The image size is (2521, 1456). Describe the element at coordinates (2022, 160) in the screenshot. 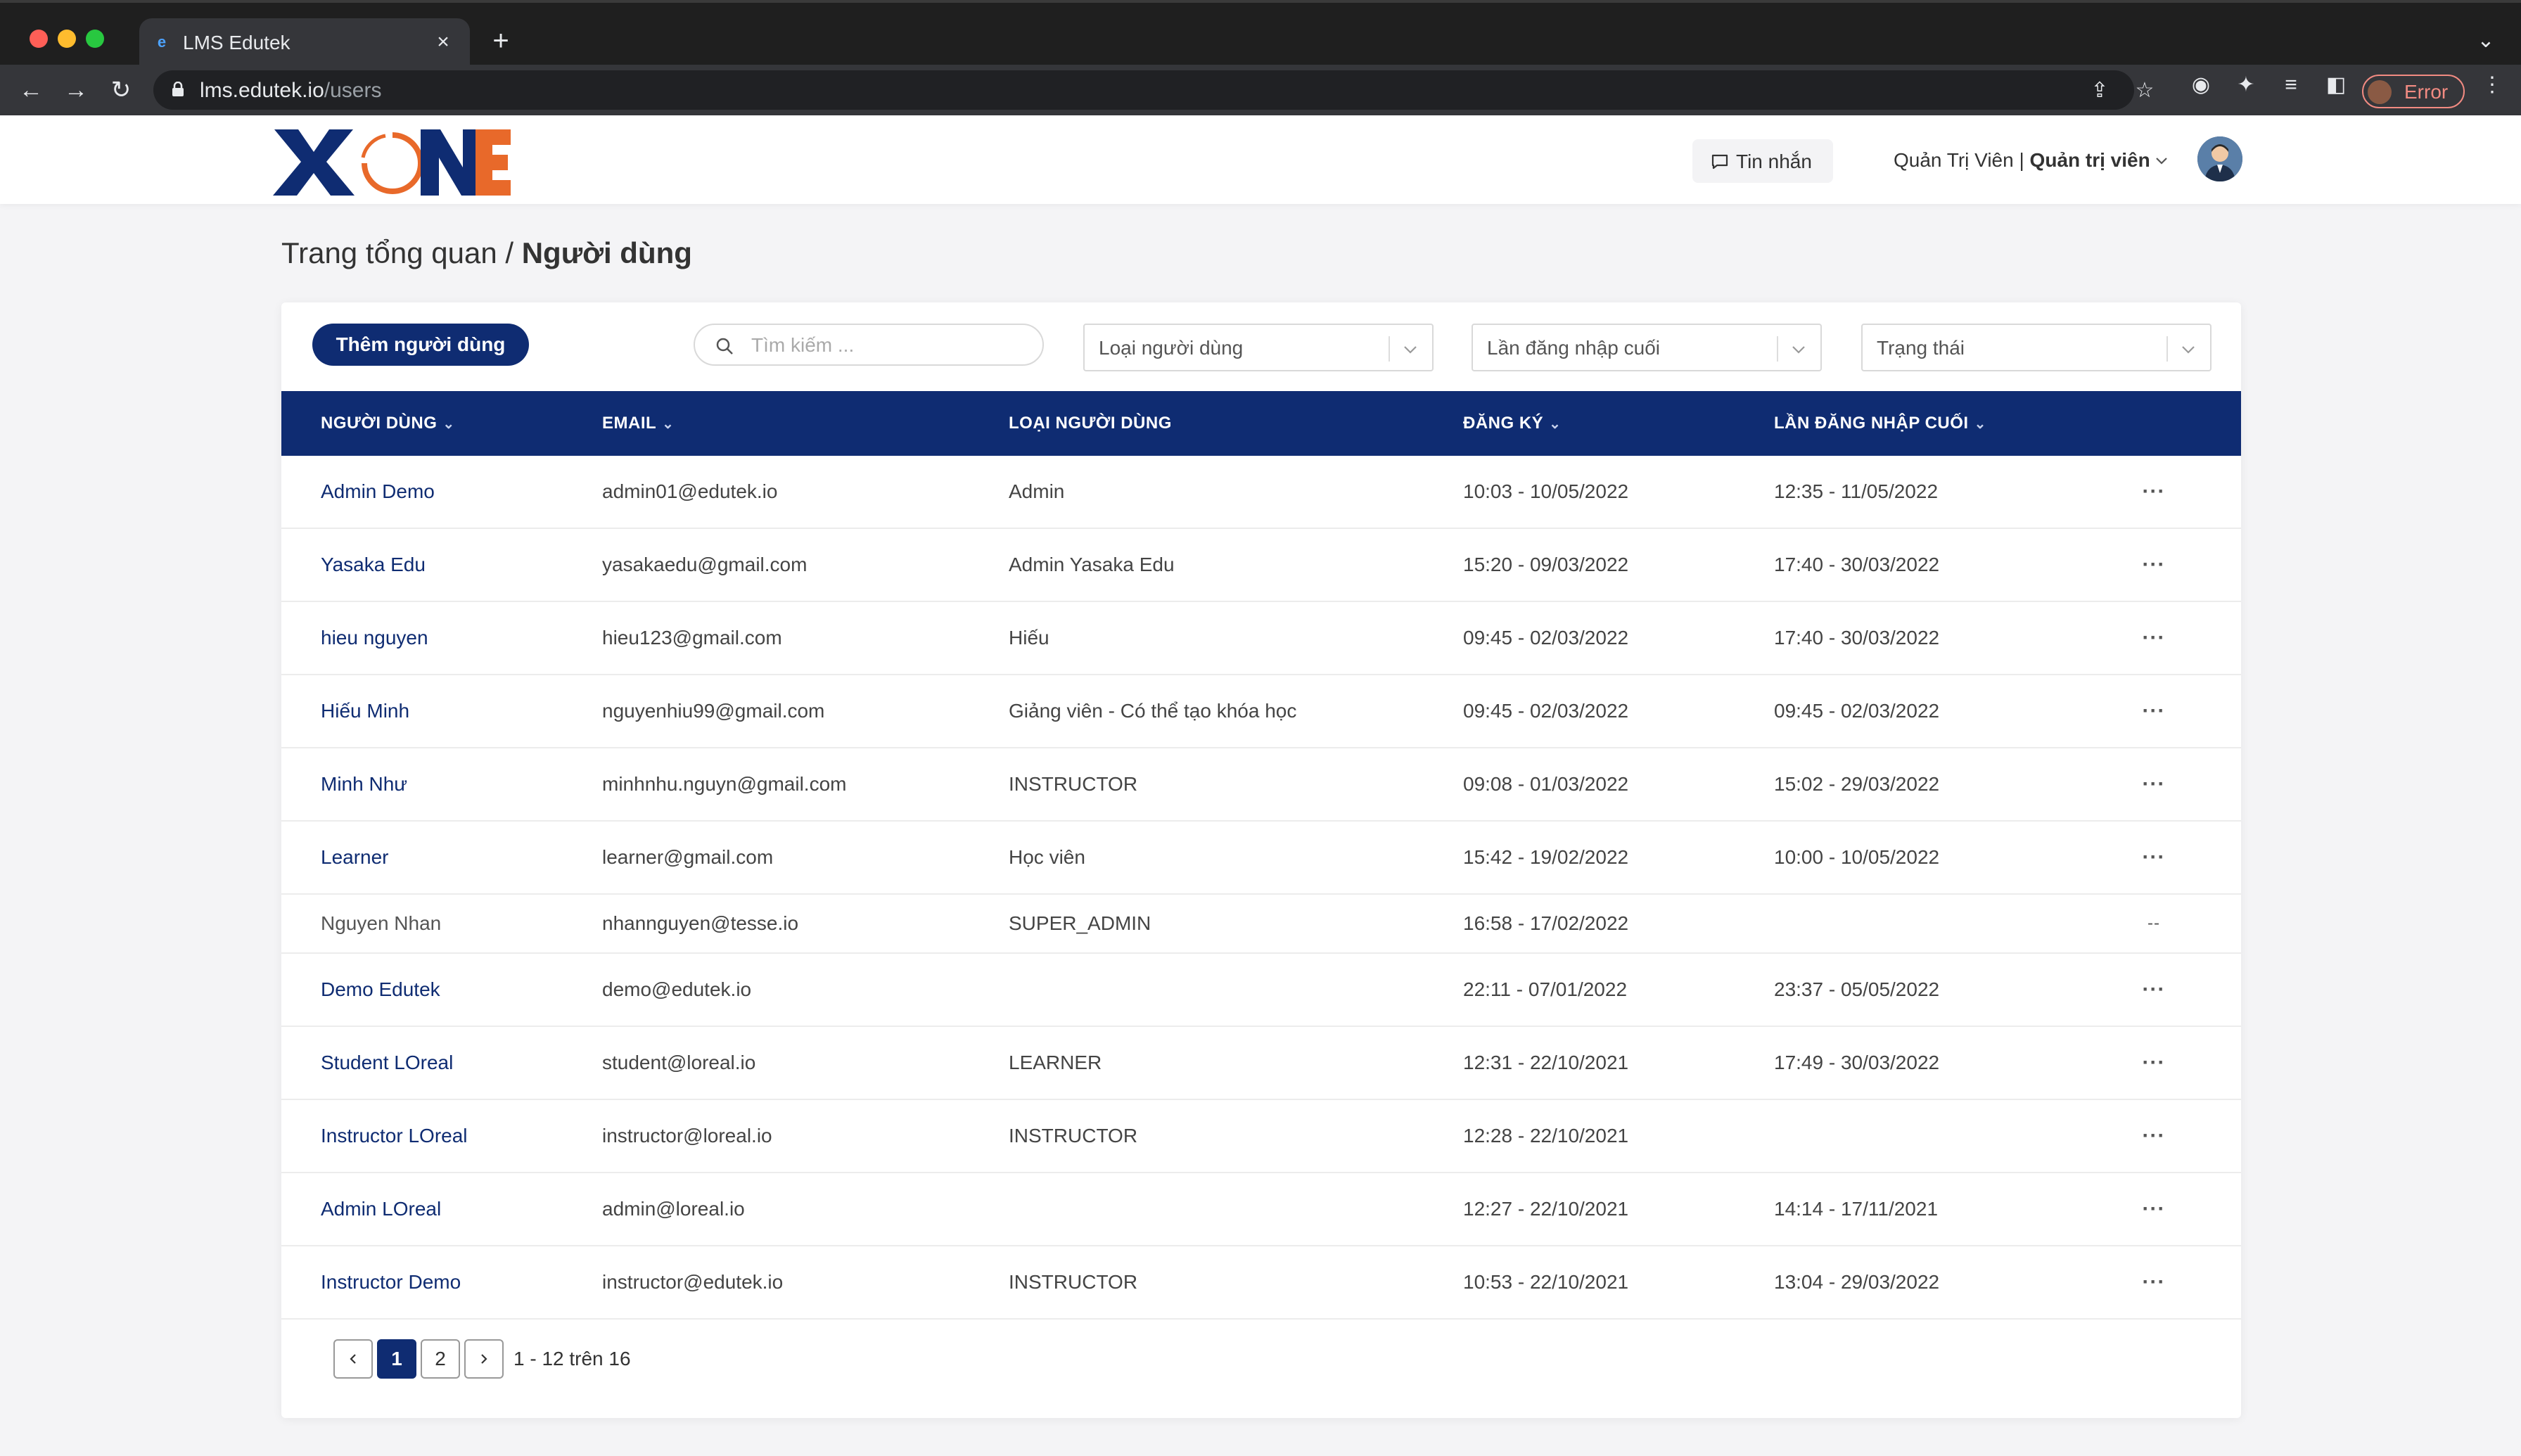

I see `user-role-text: Quản Trị Viên | Quản trị viên` at that location.